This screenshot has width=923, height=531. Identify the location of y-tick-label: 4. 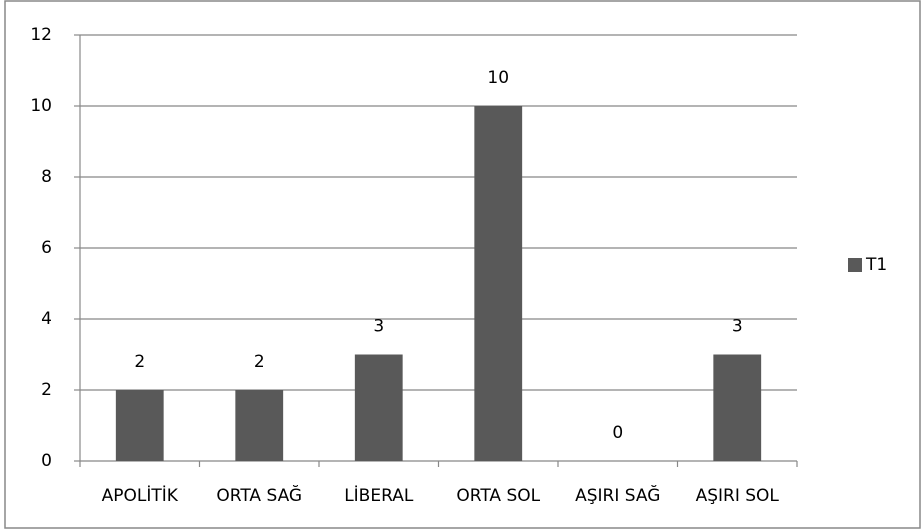
(46, 319).